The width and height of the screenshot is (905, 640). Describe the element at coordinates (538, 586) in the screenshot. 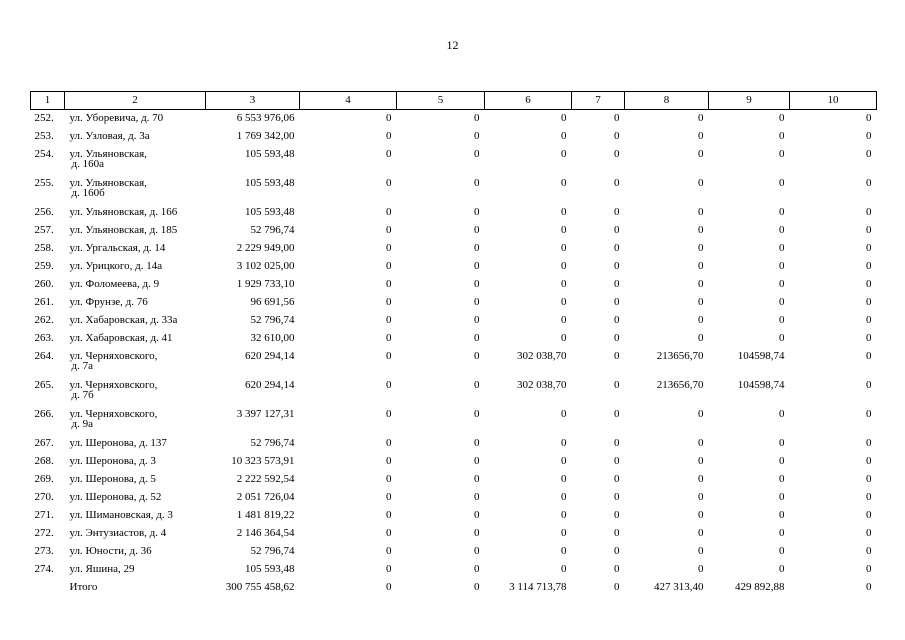

I see `total-value-cell: 3 114 713,78` at that location.